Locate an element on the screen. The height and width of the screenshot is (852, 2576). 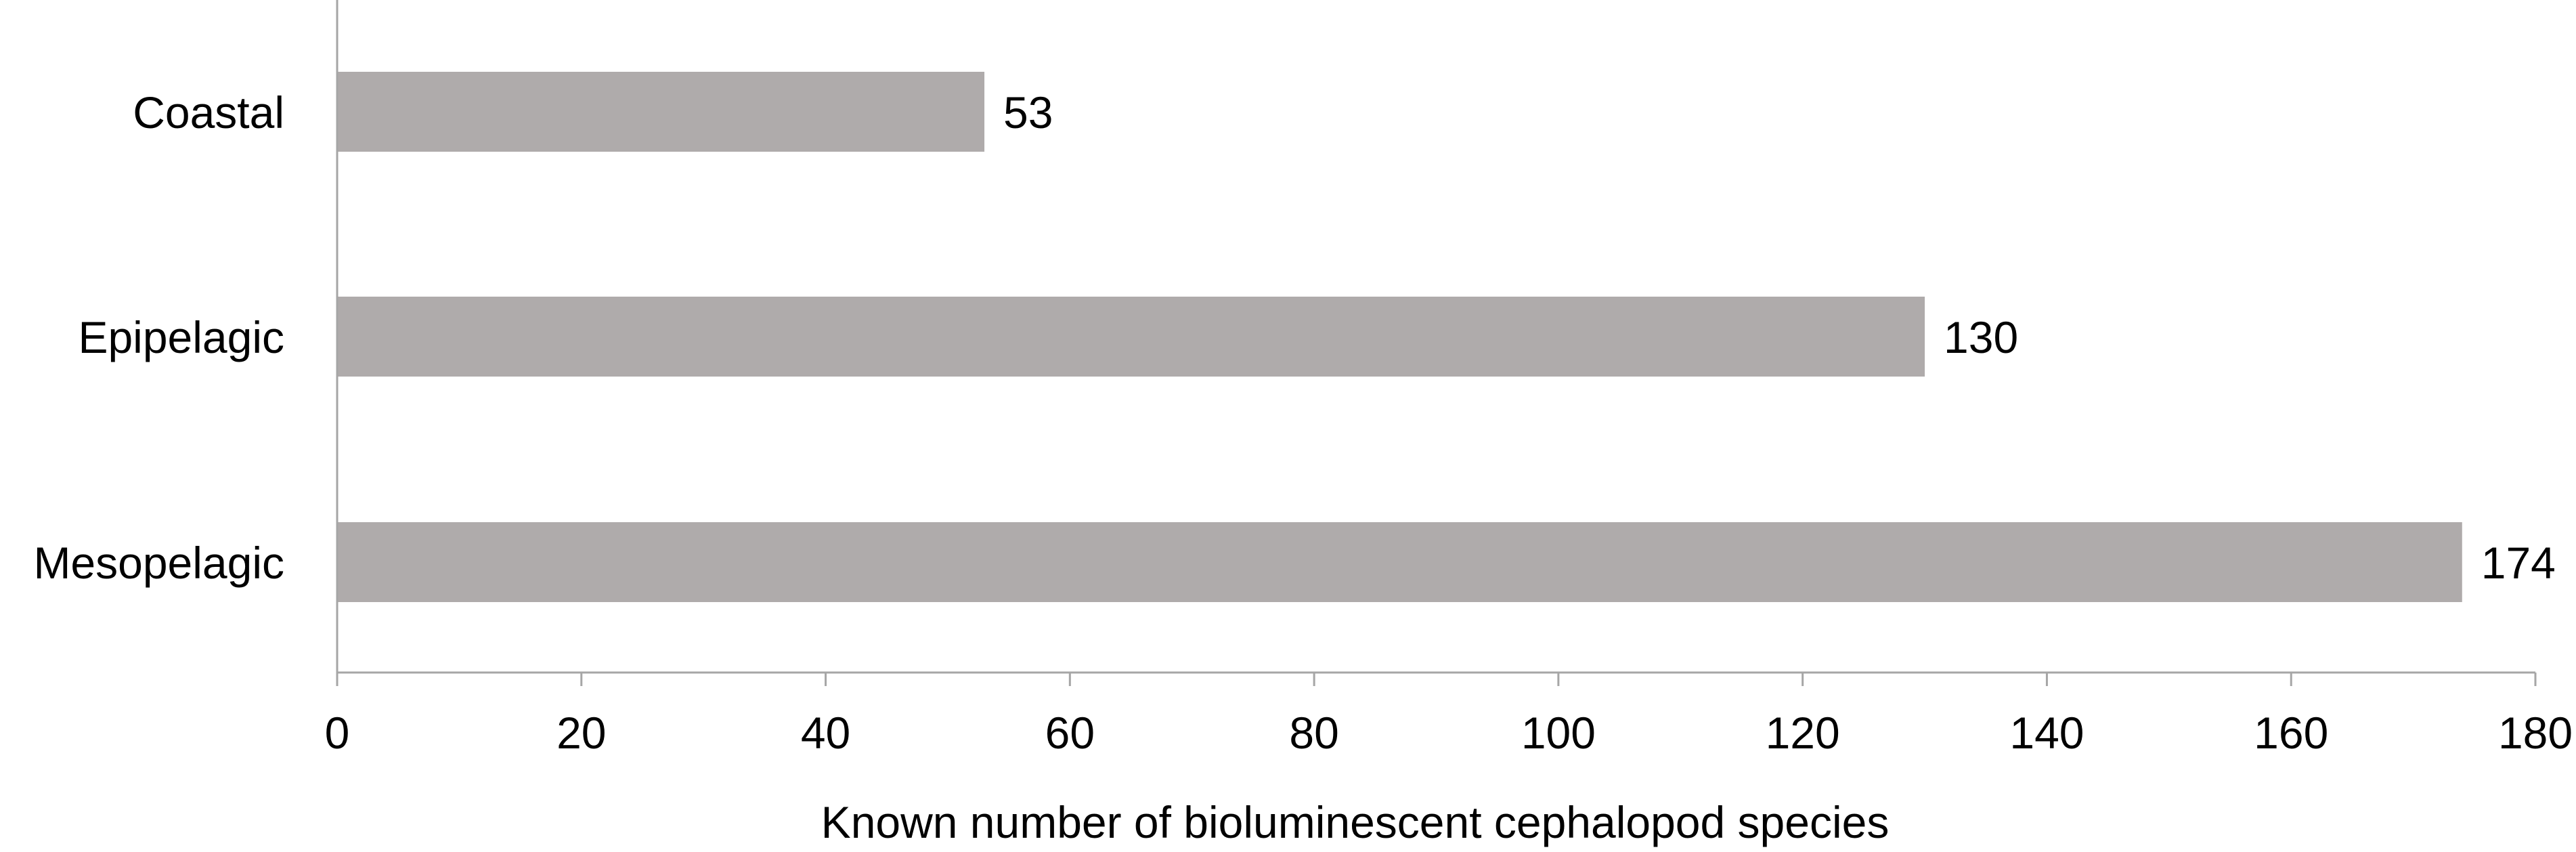
x-tick-label: 180 is located at coordinates (2535, 733).